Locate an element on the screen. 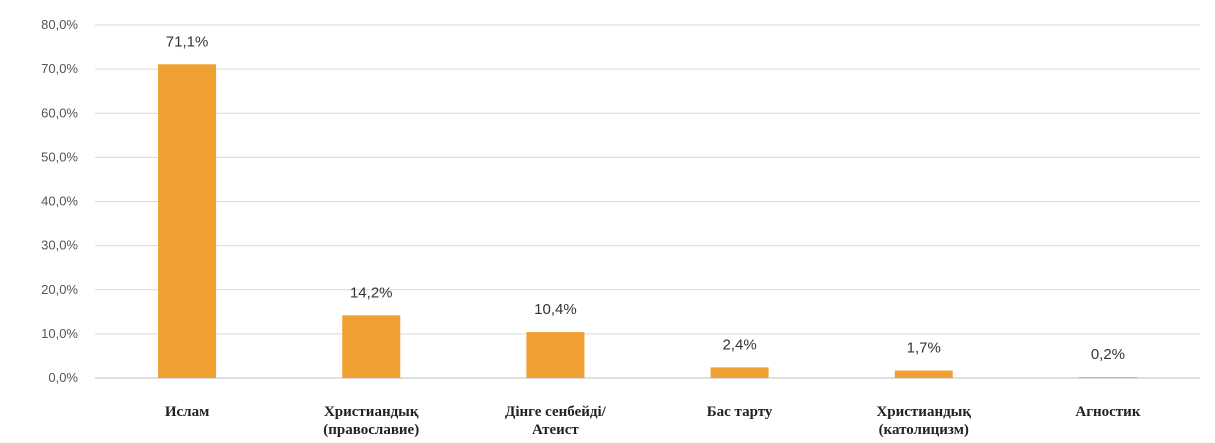 The image size is (1215, 443). y-tick-label: 50,0% is located at coordinates (59, 156).